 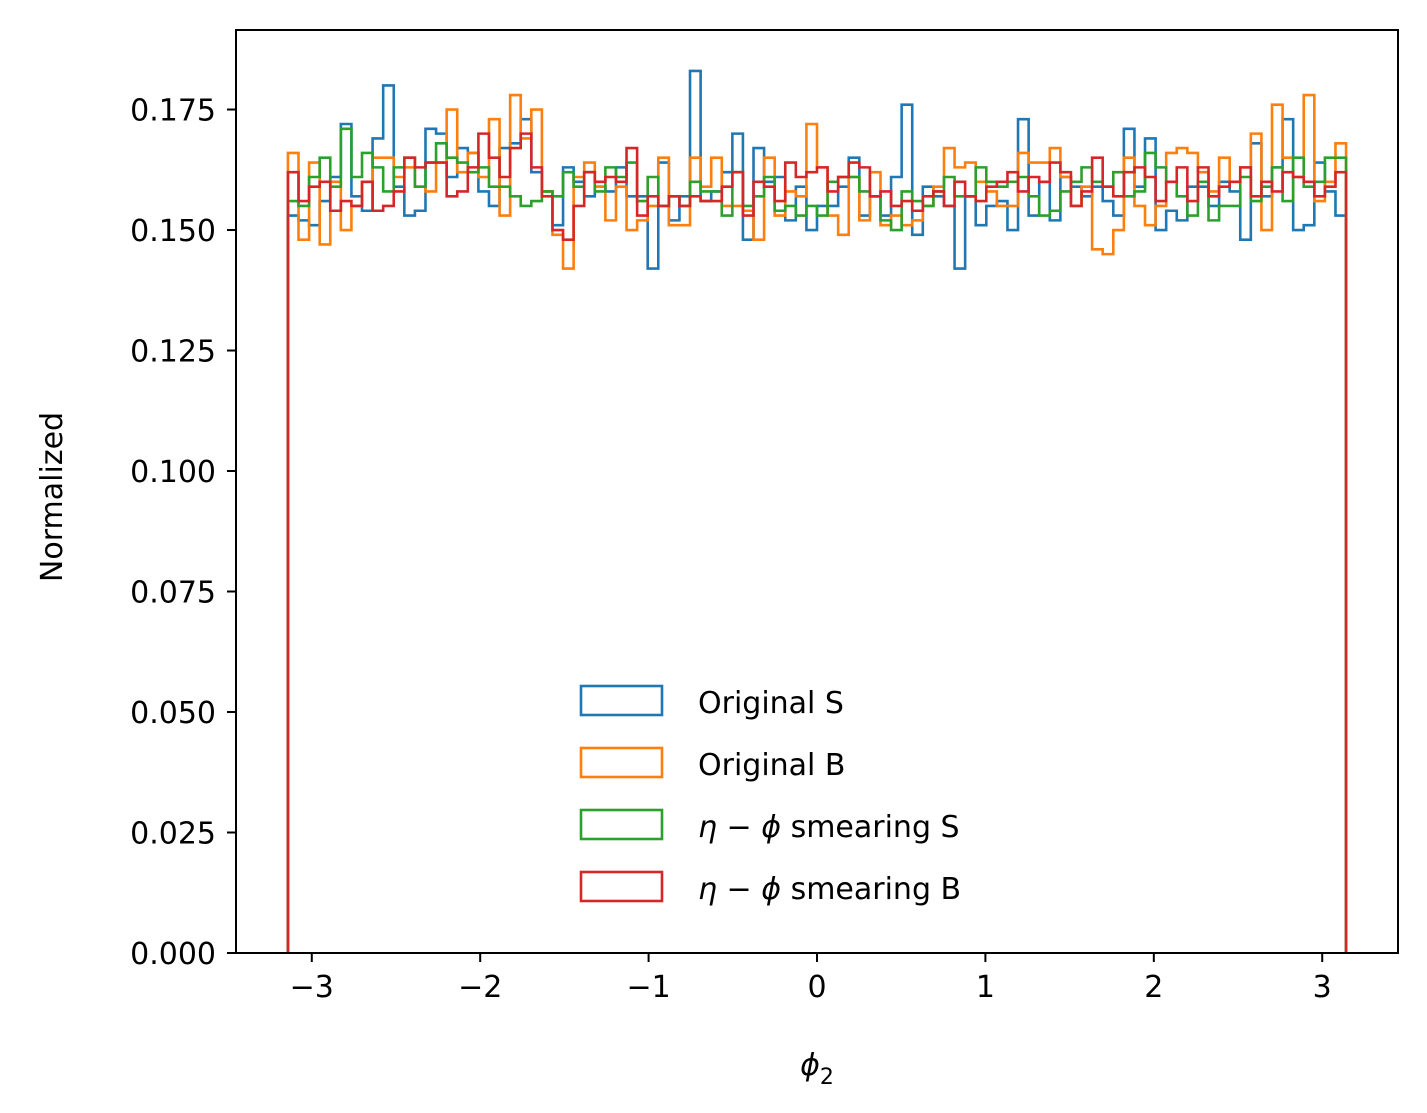 I want to click on legend-label: Original B, so click(x=772, y=765).